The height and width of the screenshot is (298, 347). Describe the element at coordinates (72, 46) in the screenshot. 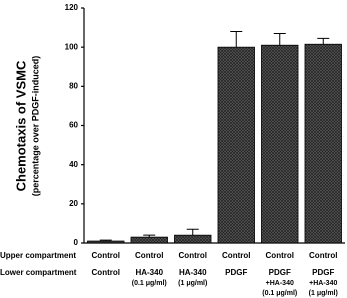

I see `y-tick-label: 100` at that location.